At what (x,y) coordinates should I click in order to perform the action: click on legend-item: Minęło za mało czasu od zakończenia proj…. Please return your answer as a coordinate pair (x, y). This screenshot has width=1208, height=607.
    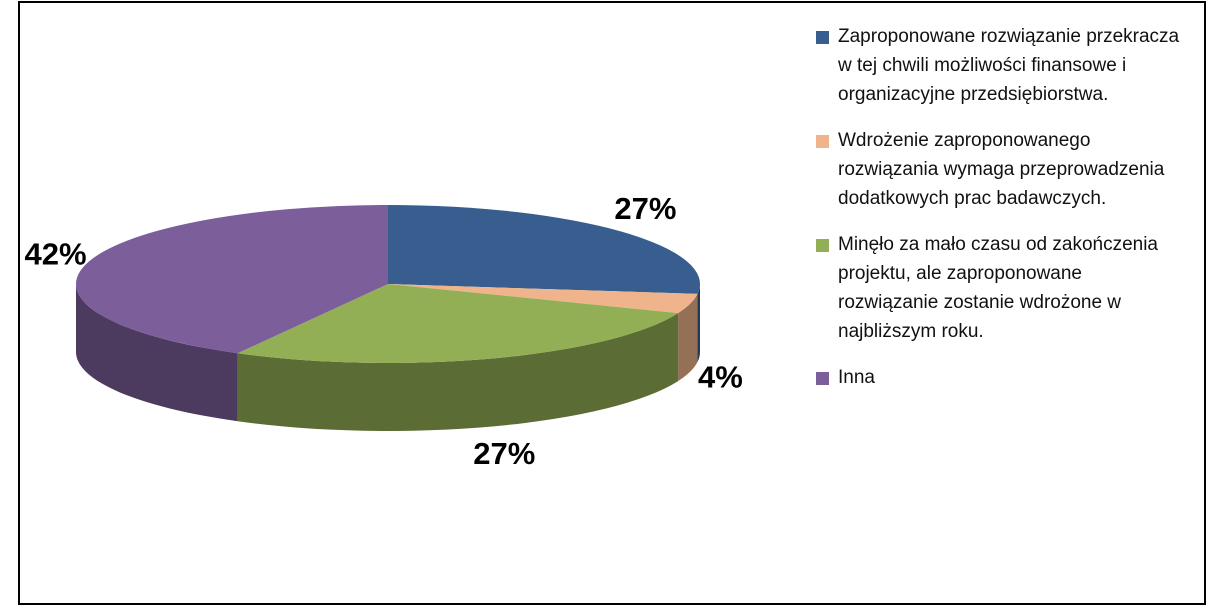
    Looking at the image, I should click on (999, 288).